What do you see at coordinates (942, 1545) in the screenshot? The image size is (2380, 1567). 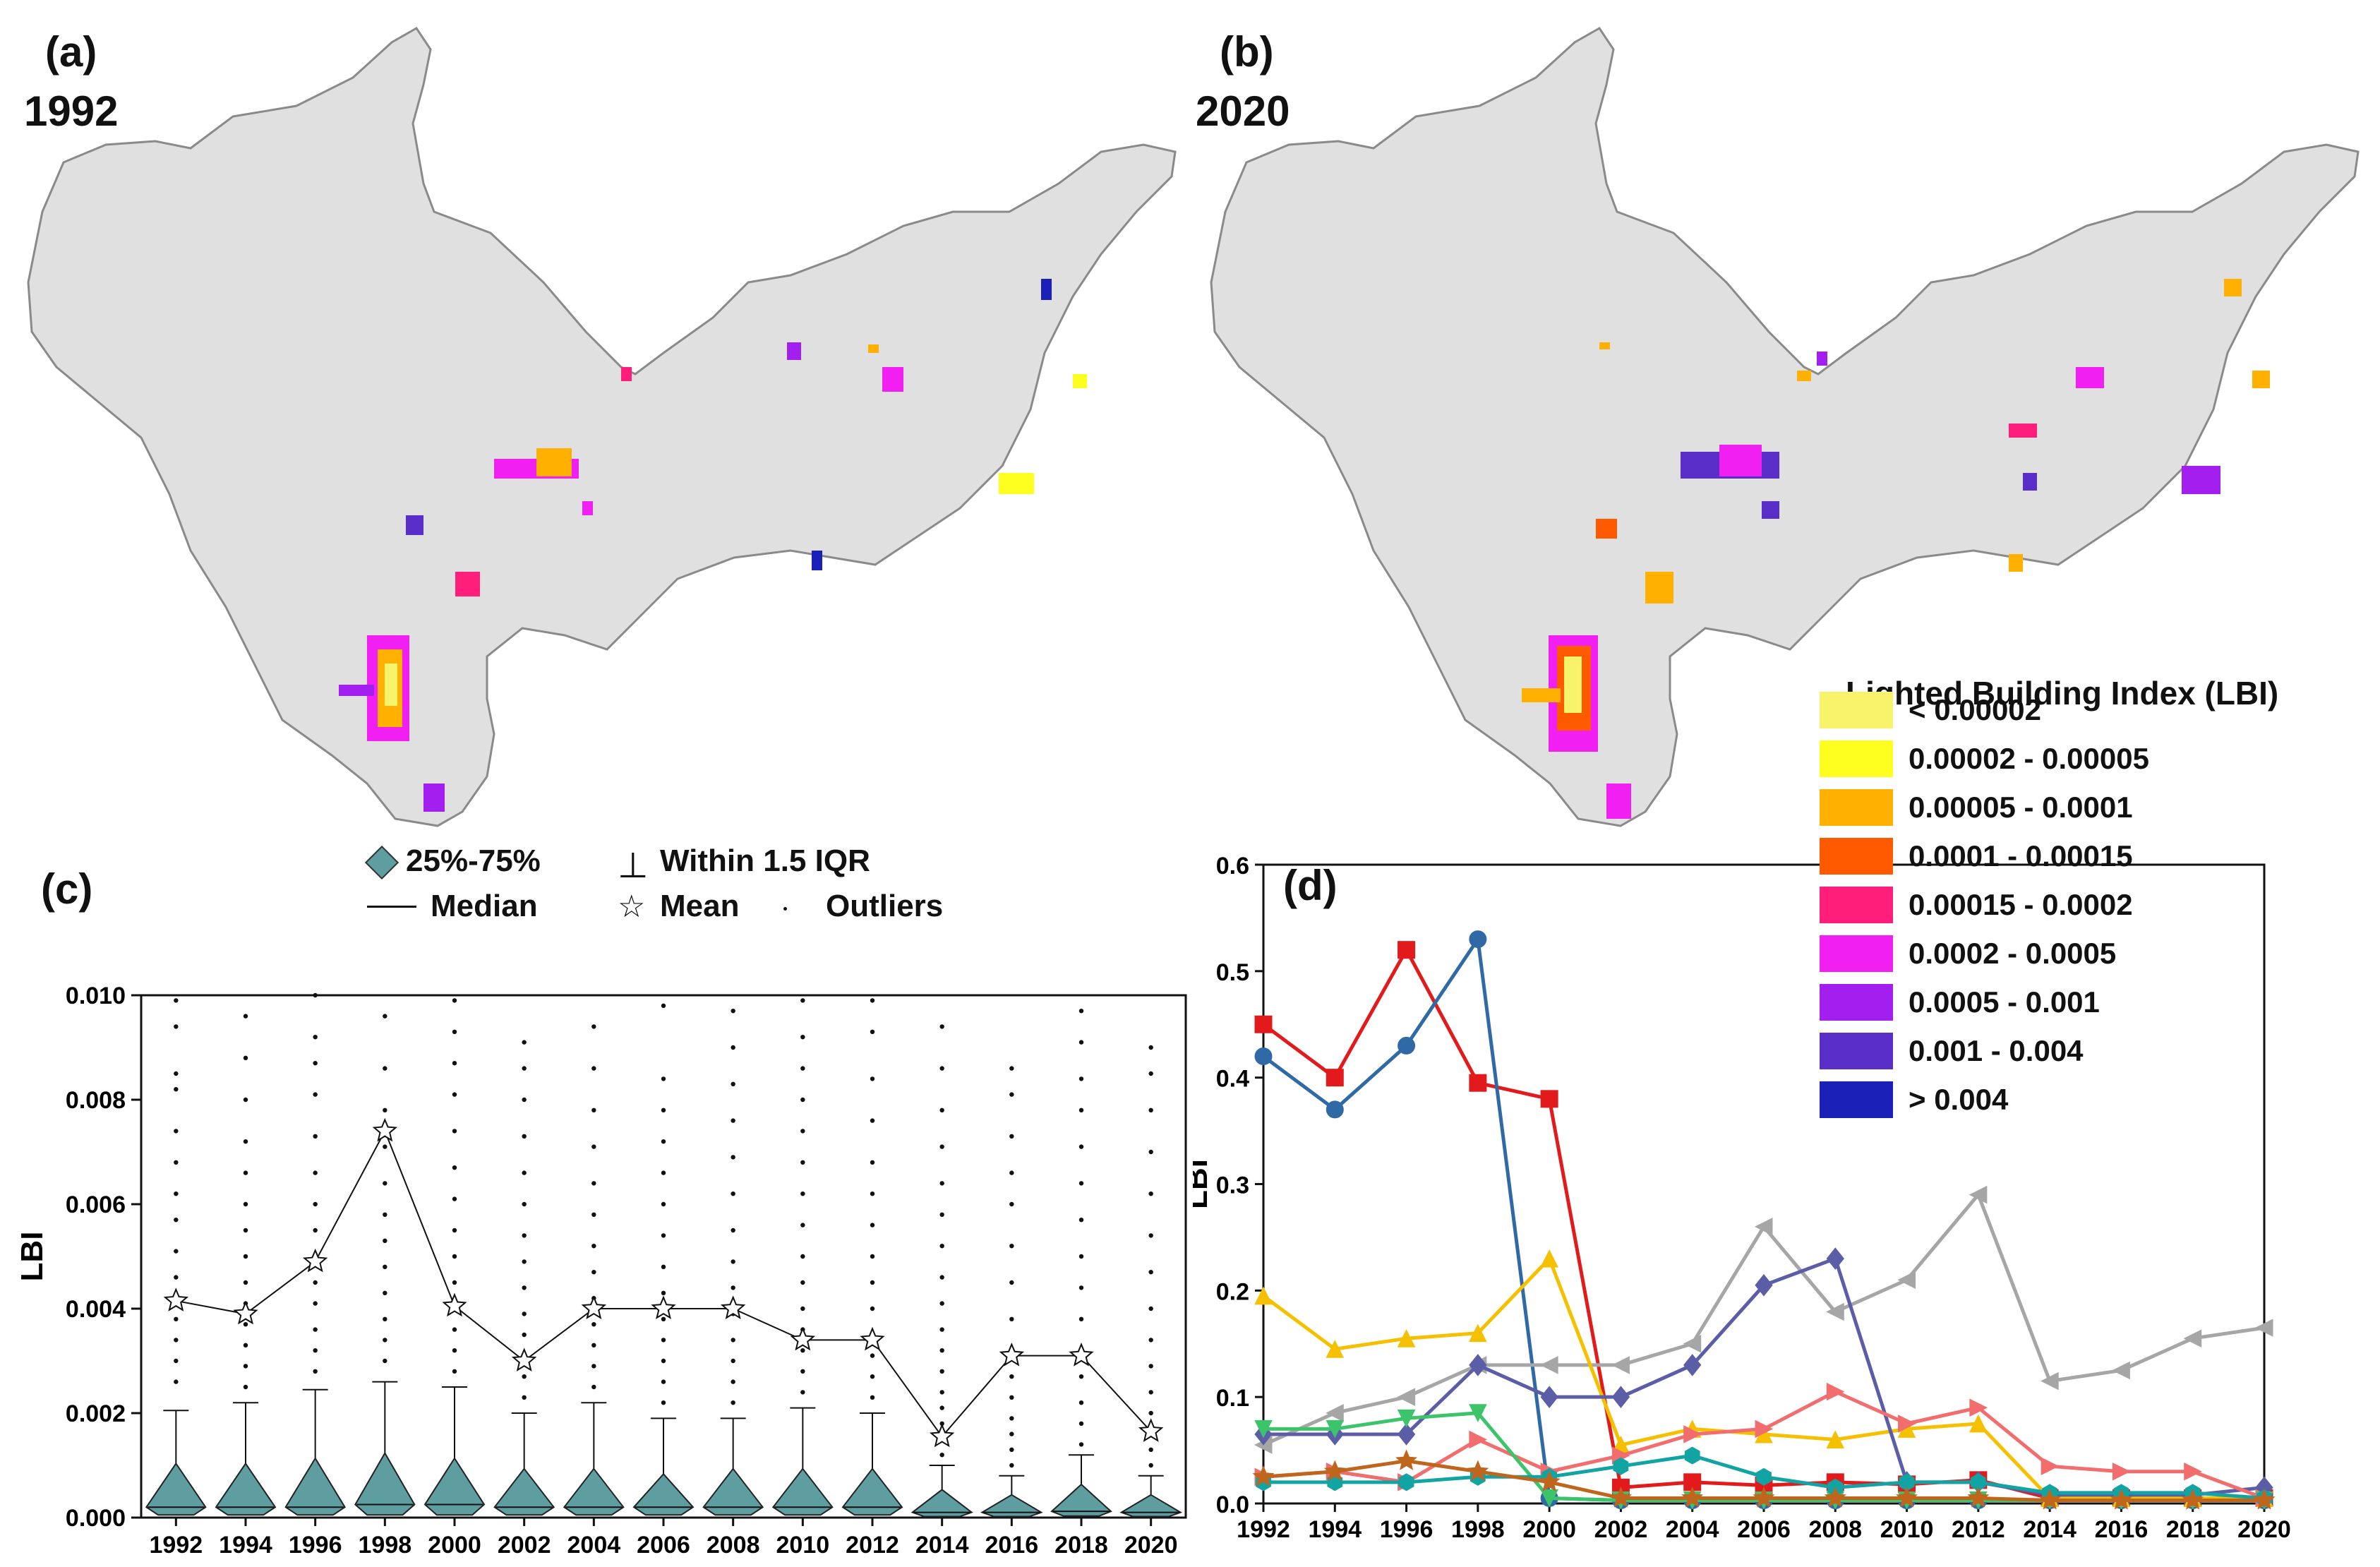 I see `x-tick-label: 2014` at bounding box center [942, 1545].